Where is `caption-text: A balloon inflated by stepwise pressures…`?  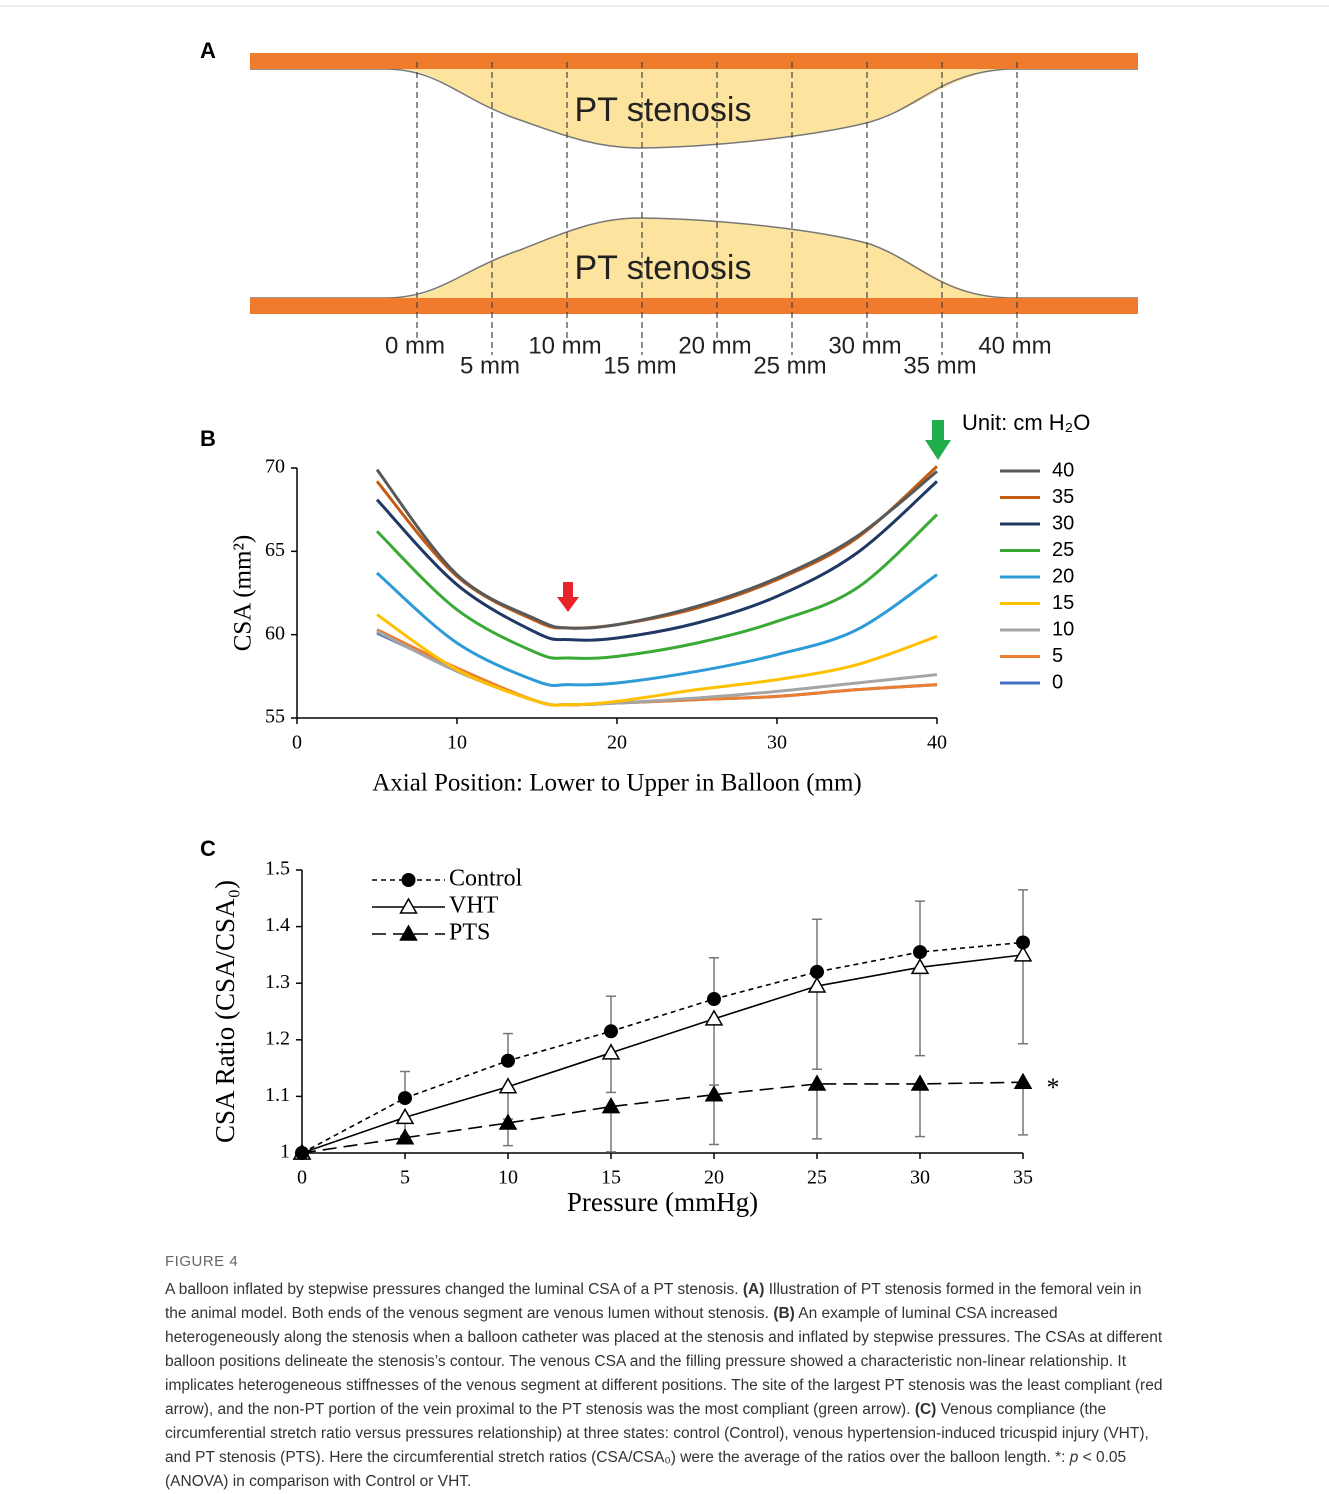
caption-text: A balloon inflated by stepwise pressures… is located at coordinates (665, 1386).